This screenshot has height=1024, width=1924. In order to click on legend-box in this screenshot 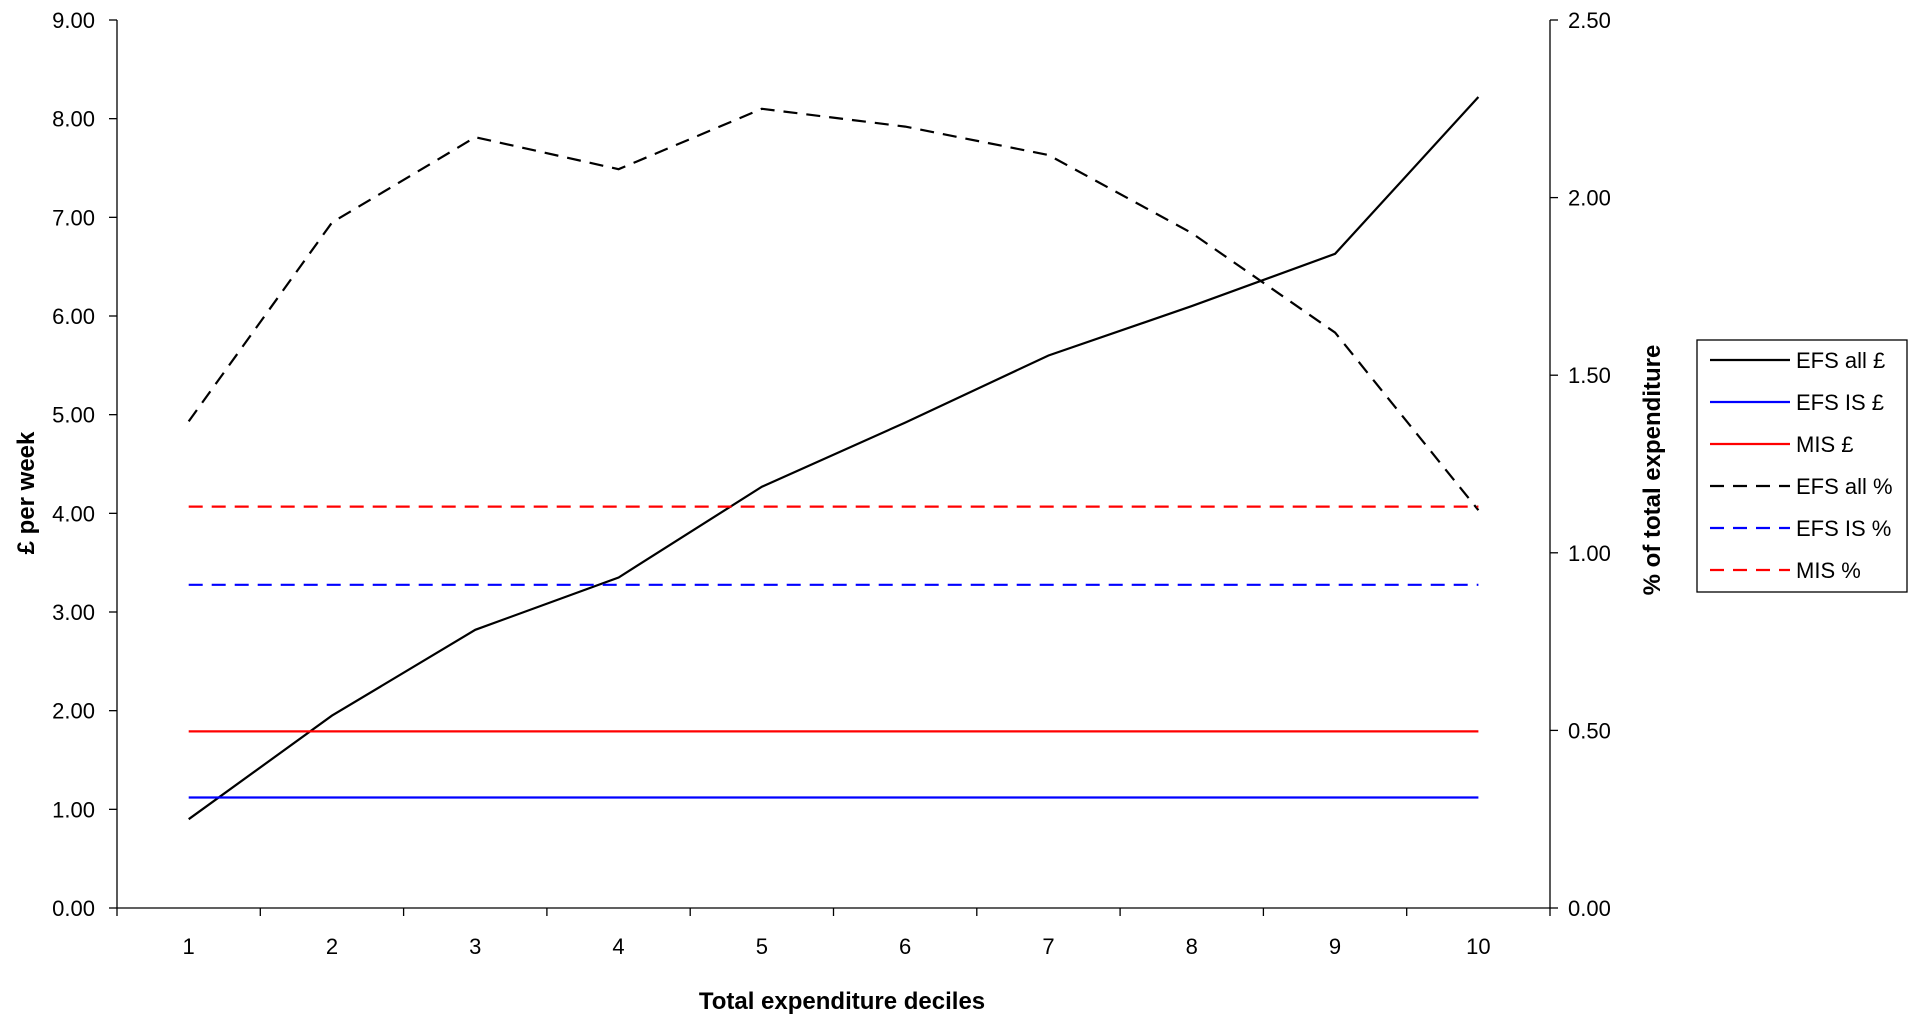, I will do `click(1802, 466)`.